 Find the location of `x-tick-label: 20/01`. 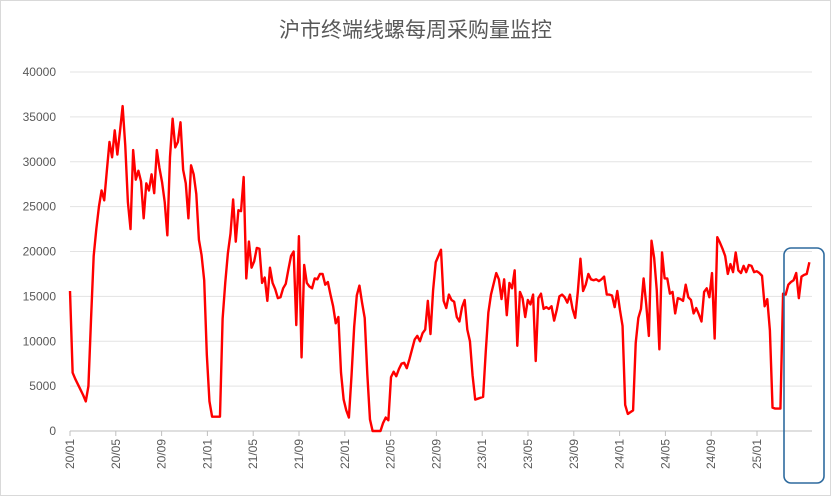

x-tick-label: 20/01 is located at coordinates (70, 454).